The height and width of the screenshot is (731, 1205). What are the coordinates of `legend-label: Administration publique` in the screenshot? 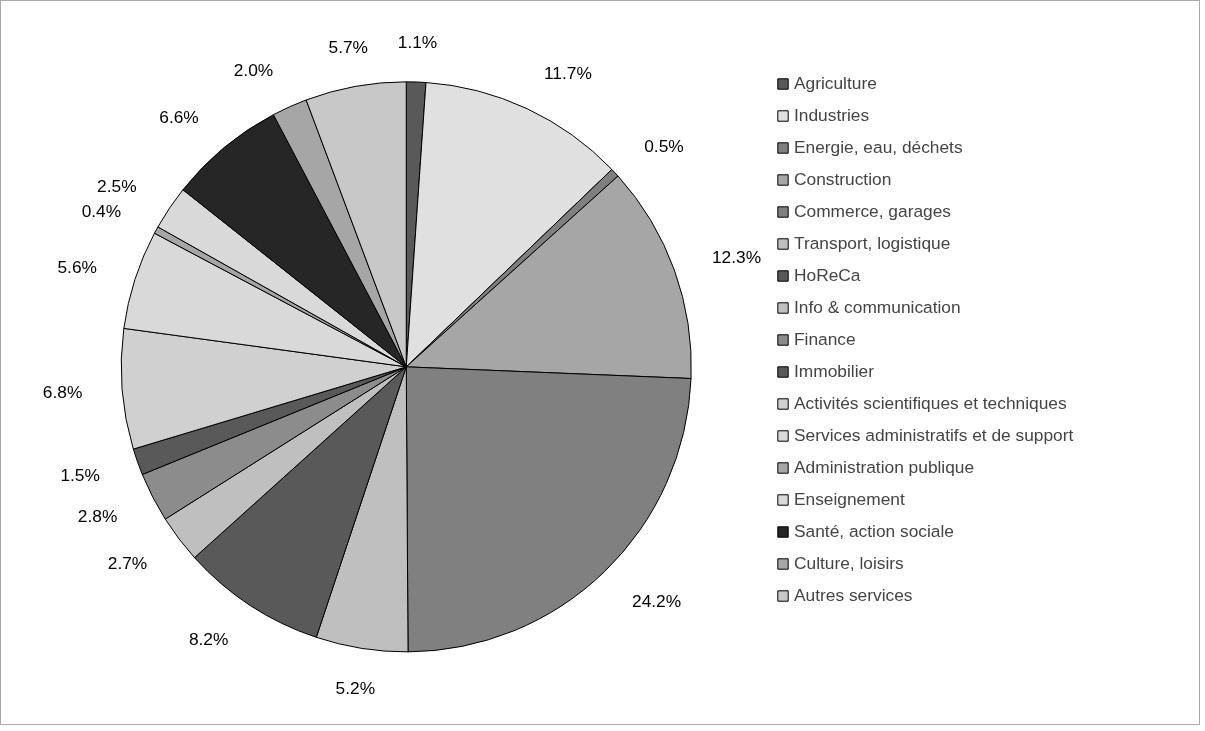 It's located at (884, 467).